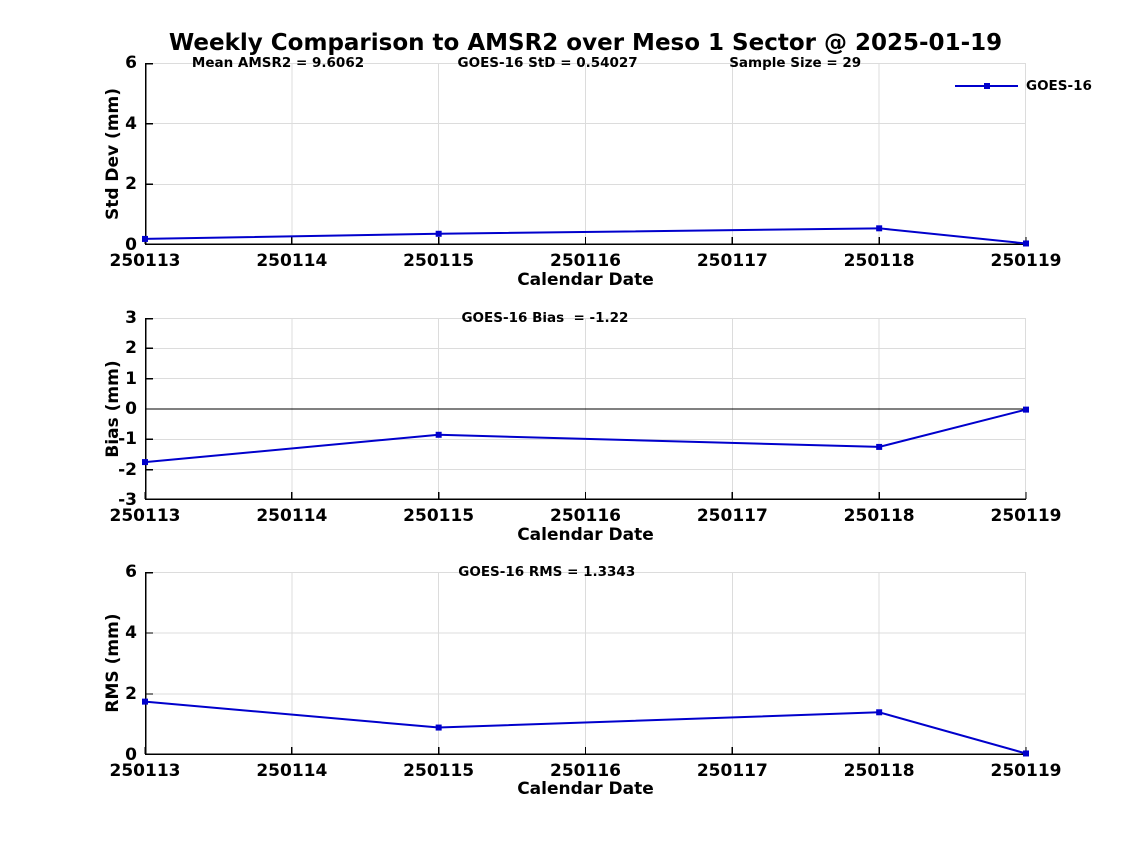  Describe the element at coordinates (127, 469) in the screenshot. I see `y-tick-label: -2` at that location.